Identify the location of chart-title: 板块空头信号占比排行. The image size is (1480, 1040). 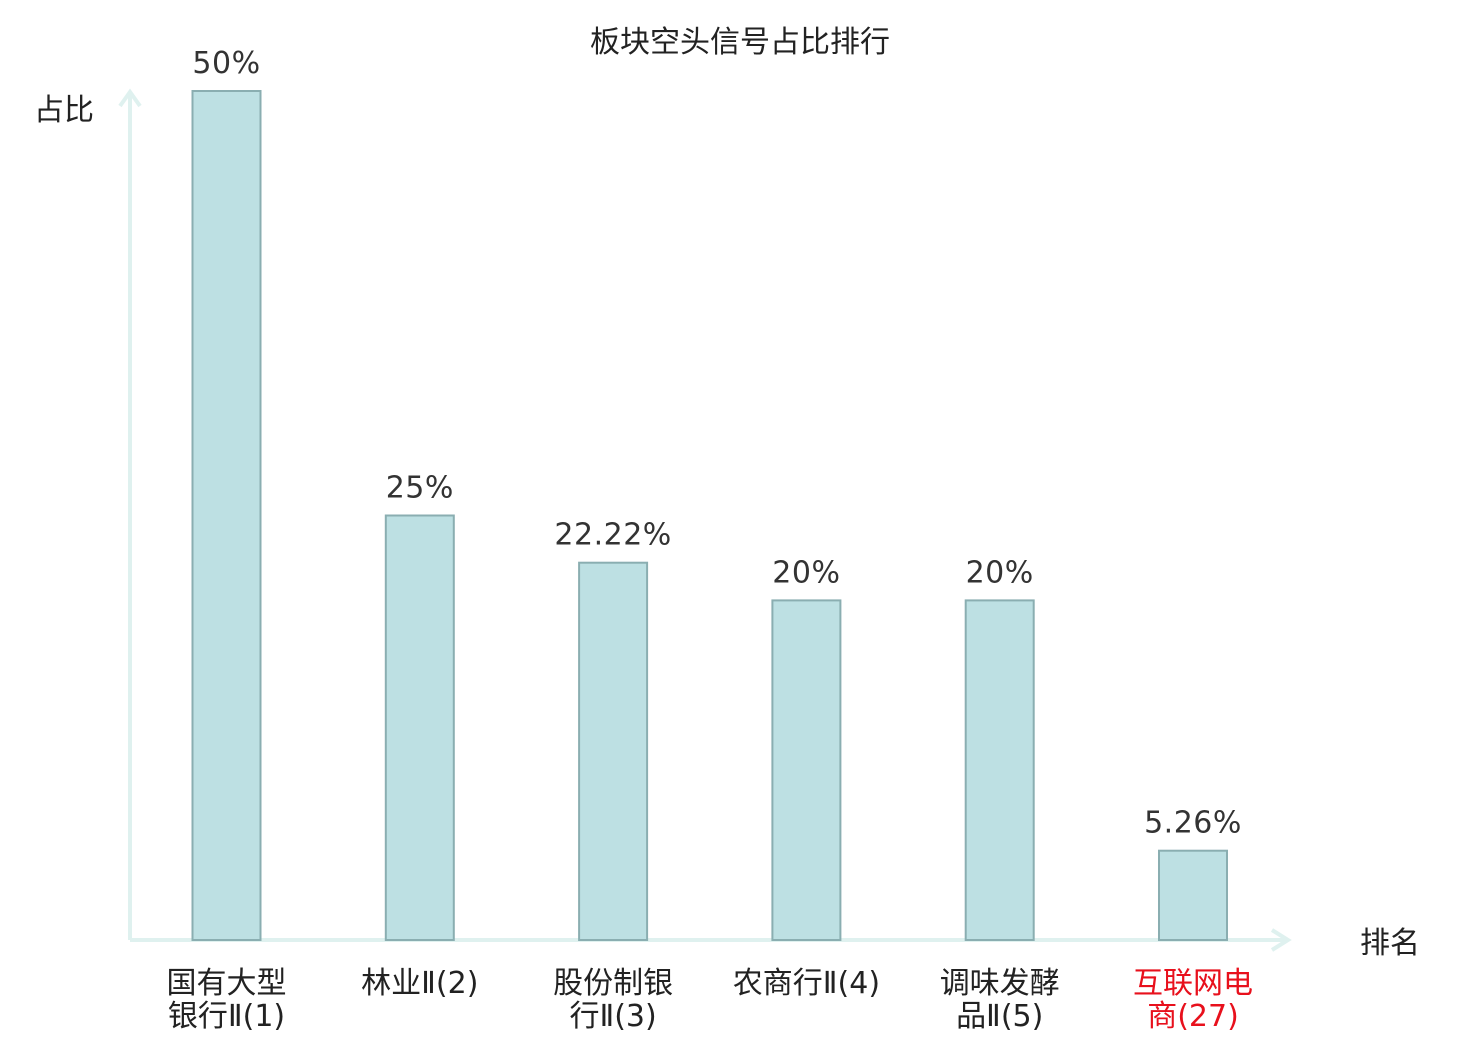
(740, 42).